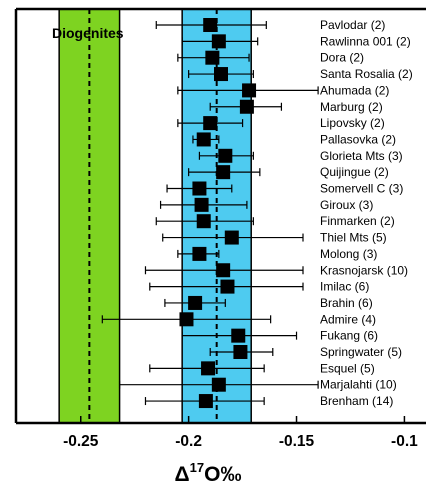 Image resolution: width=426 pixels, height=493 pixels. Describe the element at coordinates (352, 25) in the screenshot. I see `site-label-0: Pavlodar (2)` at that location.